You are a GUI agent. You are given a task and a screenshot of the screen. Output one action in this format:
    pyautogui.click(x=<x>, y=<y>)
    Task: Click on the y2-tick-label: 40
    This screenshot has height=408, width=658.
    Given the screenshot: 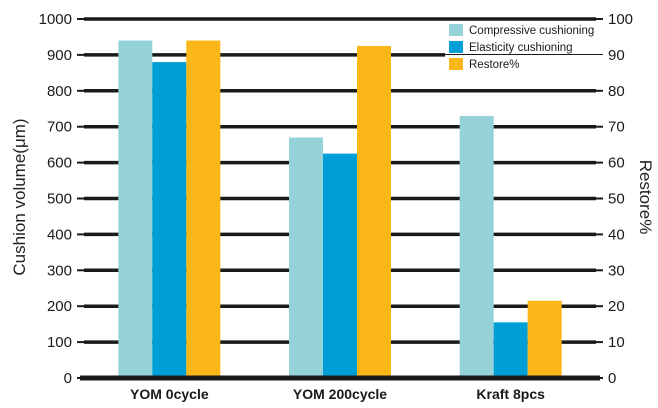 What is the action you would take?
    pyautogui.click(x=616, y=234)
    